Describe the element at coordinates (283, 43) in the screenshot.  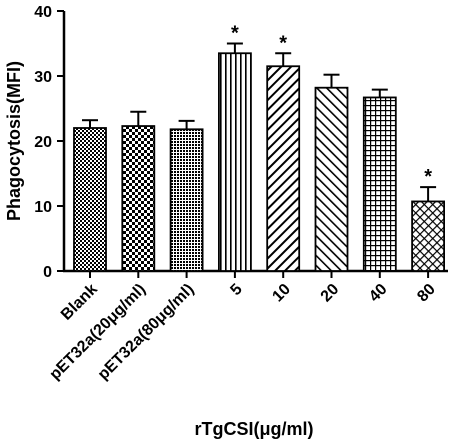
I see `significance-marker-4: *` at that location.